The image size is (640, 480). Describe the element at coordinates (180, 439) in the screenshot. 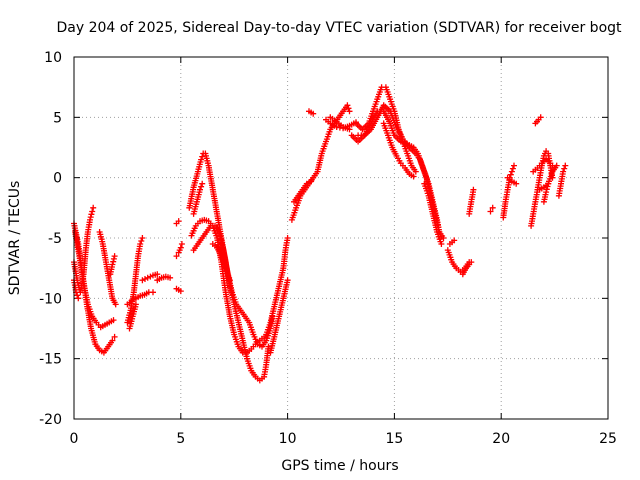

I see `x-tick-label: 5` at that location.